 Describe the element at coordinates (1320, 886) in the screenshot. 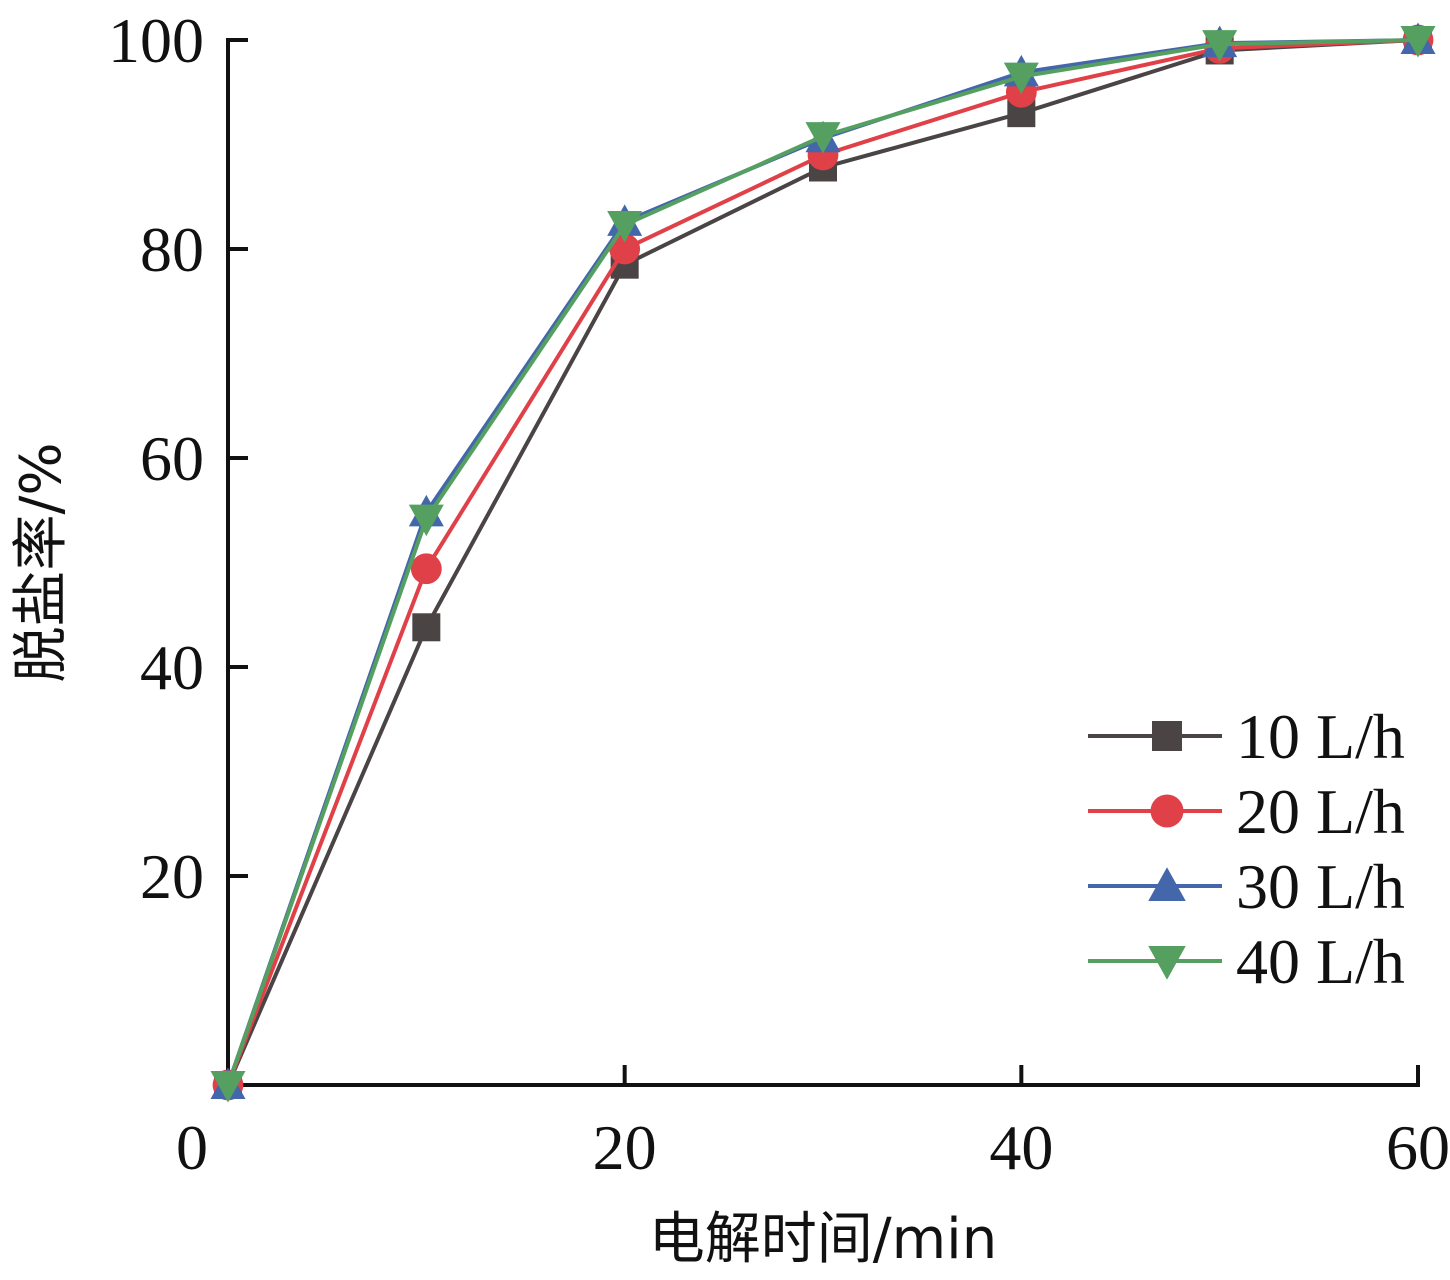

I see `legend-label: 30 L/h` at that location.